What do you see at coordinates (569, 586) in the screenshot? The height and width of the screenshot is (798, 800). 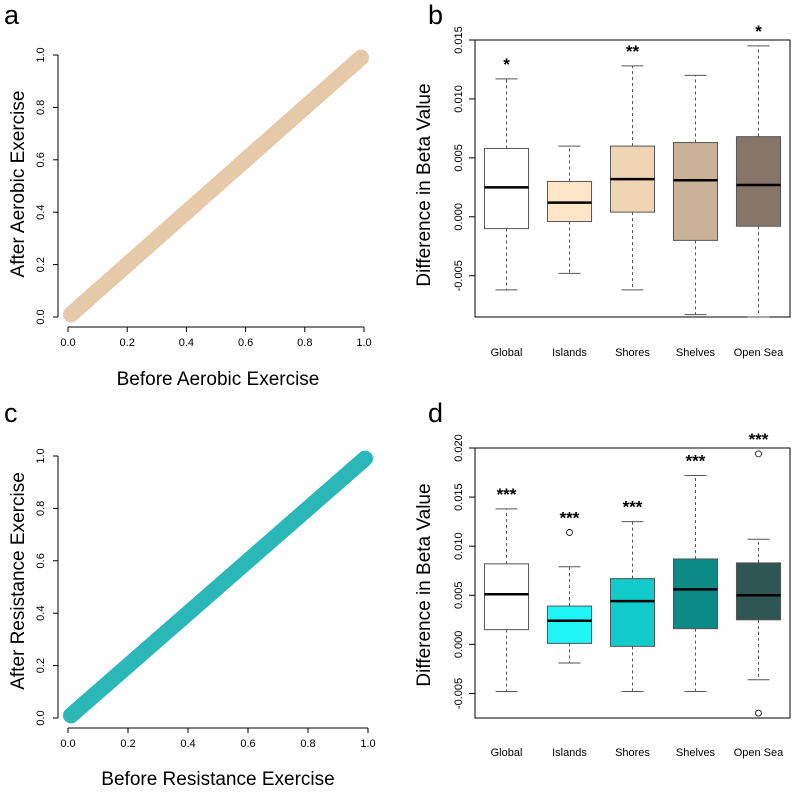 I see `box-islands: ***` at bounding box center [569, 586].